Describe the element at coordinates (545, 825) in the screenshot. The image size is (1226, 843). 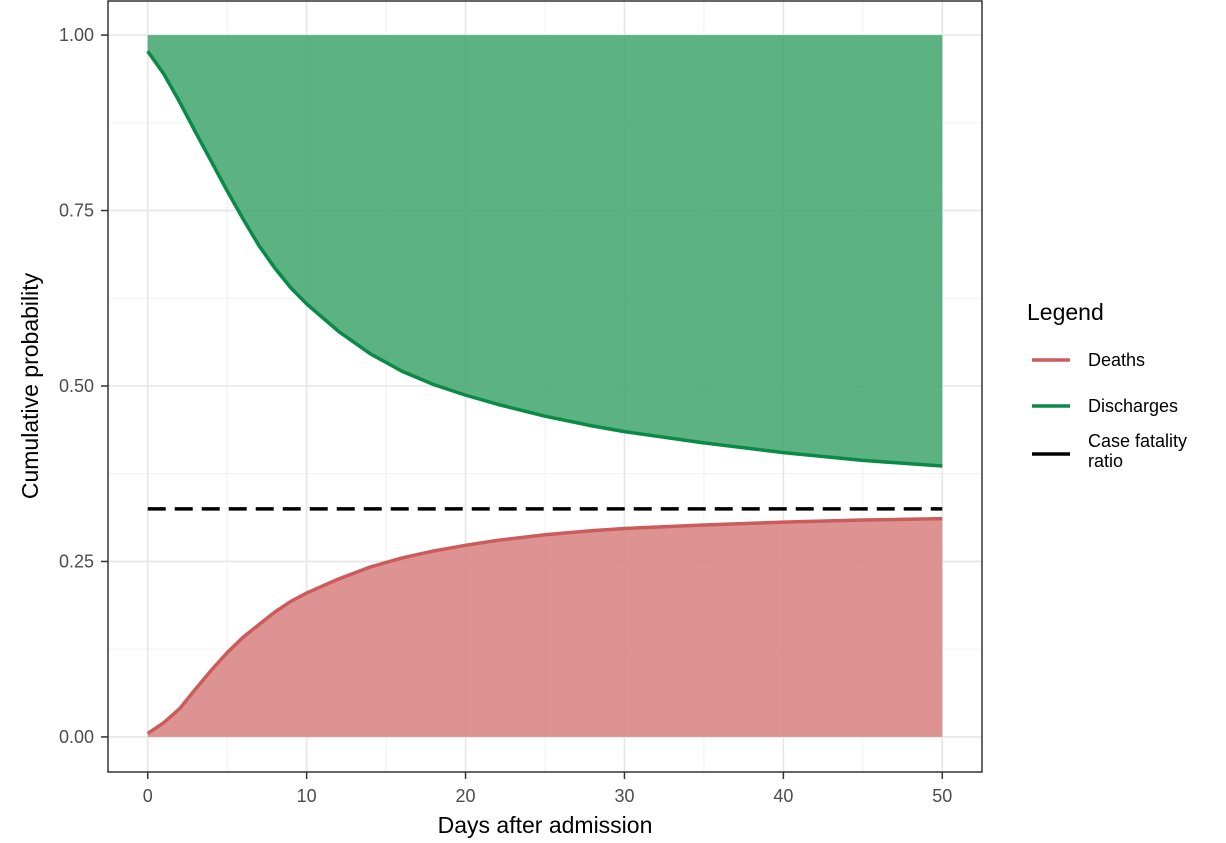
I see `x-axis-title: Days after admission` at that location.